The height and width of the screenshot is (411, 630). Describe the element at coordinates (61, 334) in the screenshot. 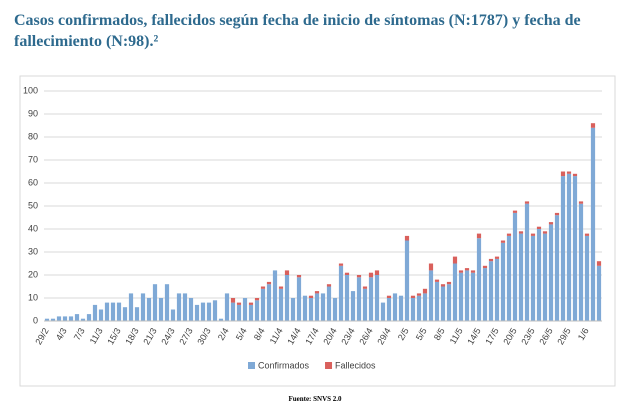

I see `x-tick-label: 4/3` at that location.